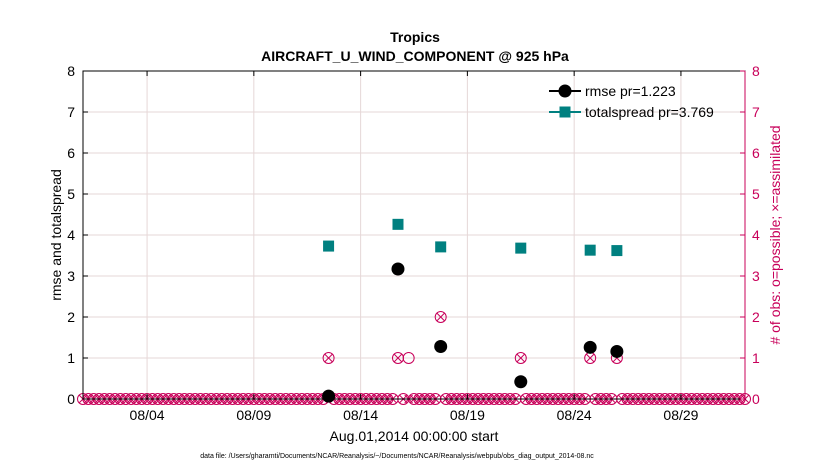 This screenshot has width=830, height=470. I want to click on y2-tick-label-8: 8, so click(756, 71).